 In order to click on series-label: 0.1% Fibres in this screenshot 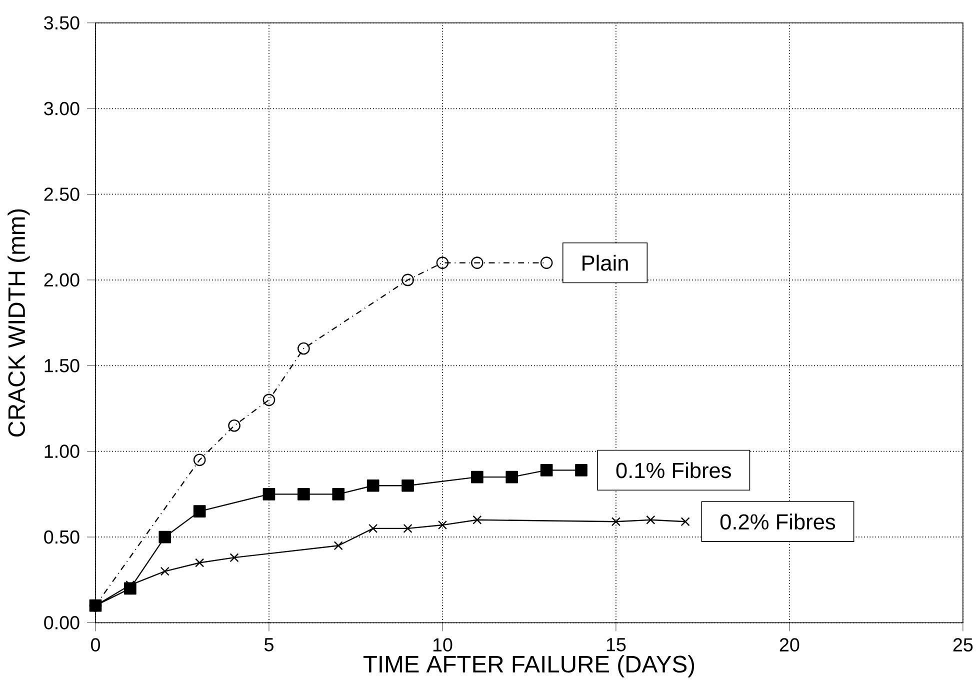, I will do `click(673, 470)`.